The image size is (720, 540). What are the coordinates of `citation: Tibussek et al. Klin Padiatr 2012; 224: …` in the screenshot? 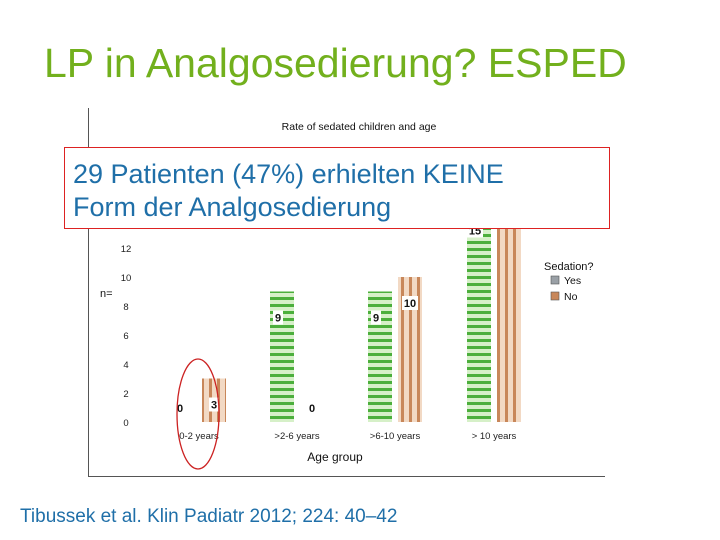 It's located at (209, 516).